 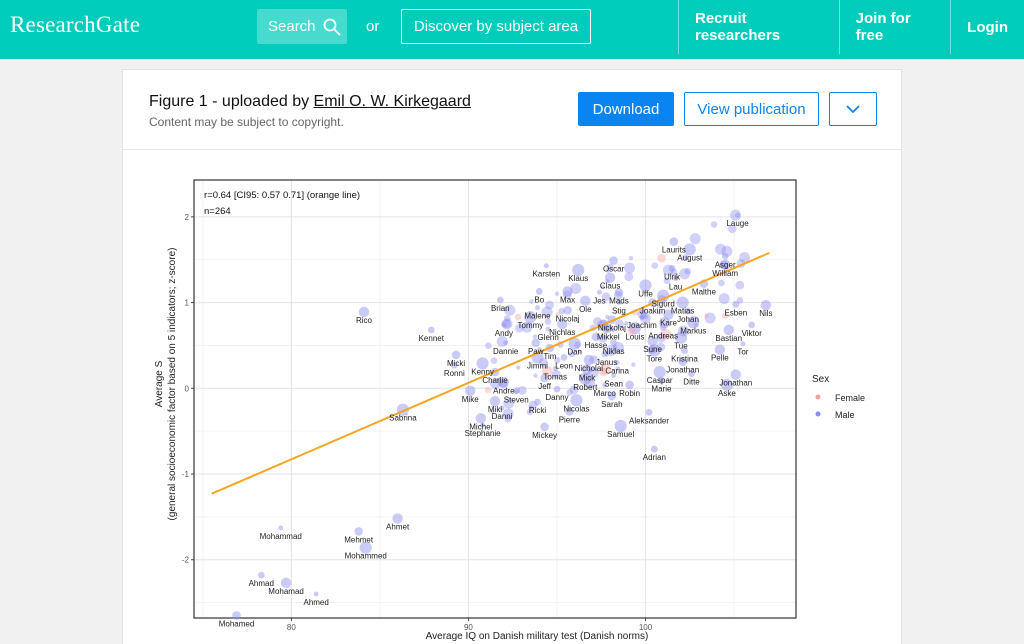 I want to click on point-label: Dannie, so click(x=506, y=351).